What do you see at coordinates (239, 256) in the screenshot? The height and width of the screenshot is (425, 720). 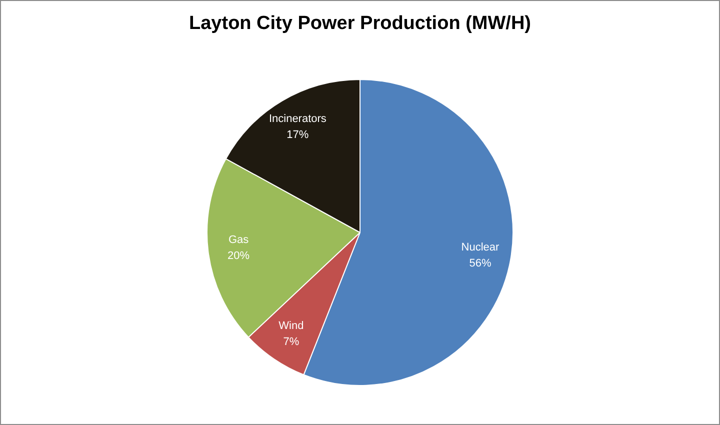 I see `data-label: 20%` at bounding box center [239, 256].